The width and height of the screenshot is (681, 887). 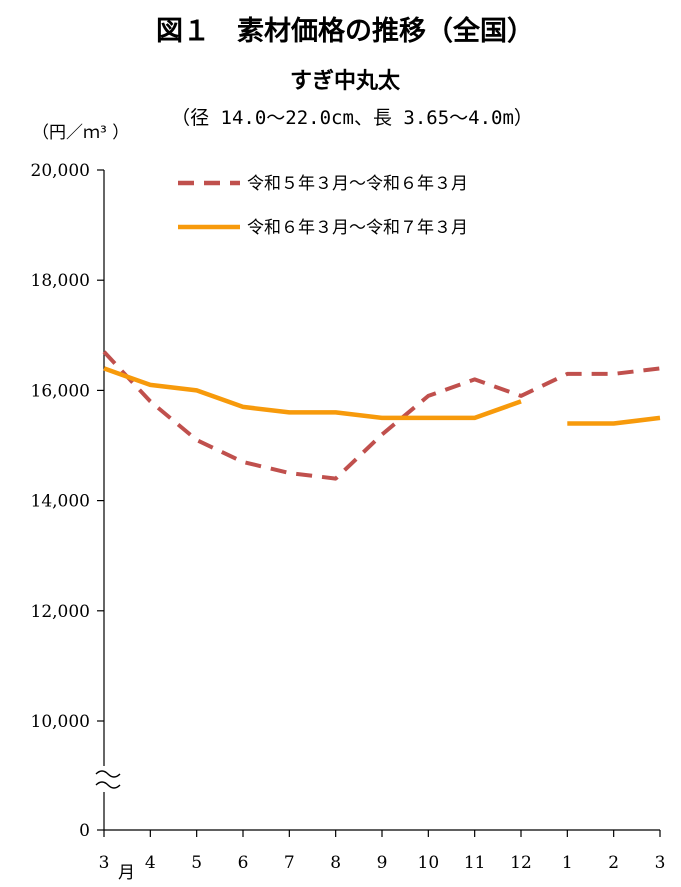 I want to click on y-tick-label: 20,000, so click(x=60, y=171).